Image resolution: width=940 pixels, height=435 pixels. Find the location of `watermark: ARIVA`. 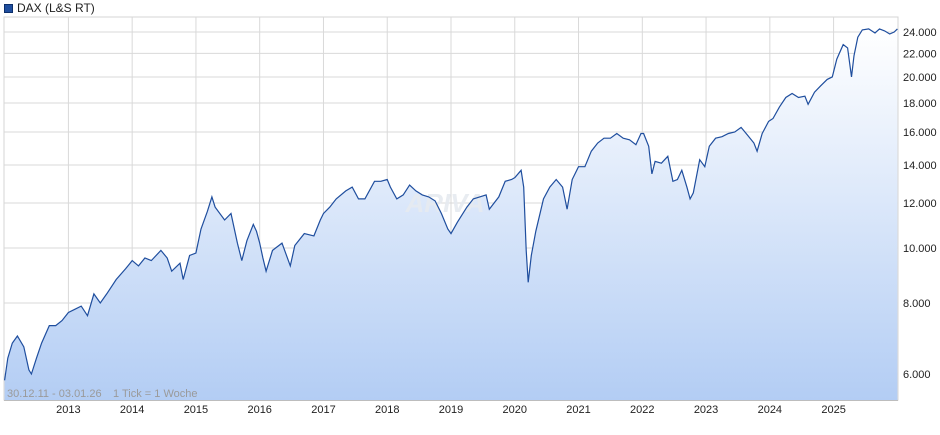

watermark: ARIVA is located at coordinates (445, 203).